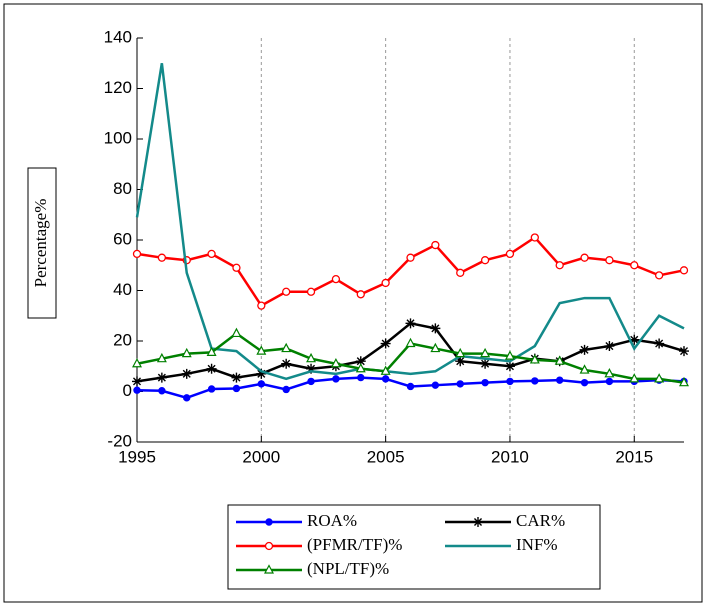  Describe the element at coordinates (118, 137) in the screenshot. I see `y-tick-label: 100` at that location.